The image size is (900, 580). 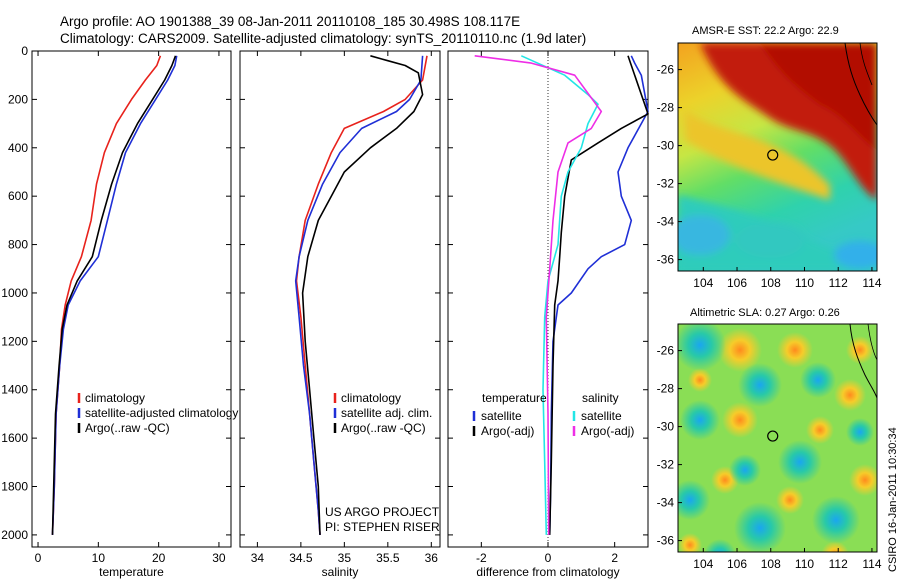 I want to click on sla-map, so click(x=777, y=438).